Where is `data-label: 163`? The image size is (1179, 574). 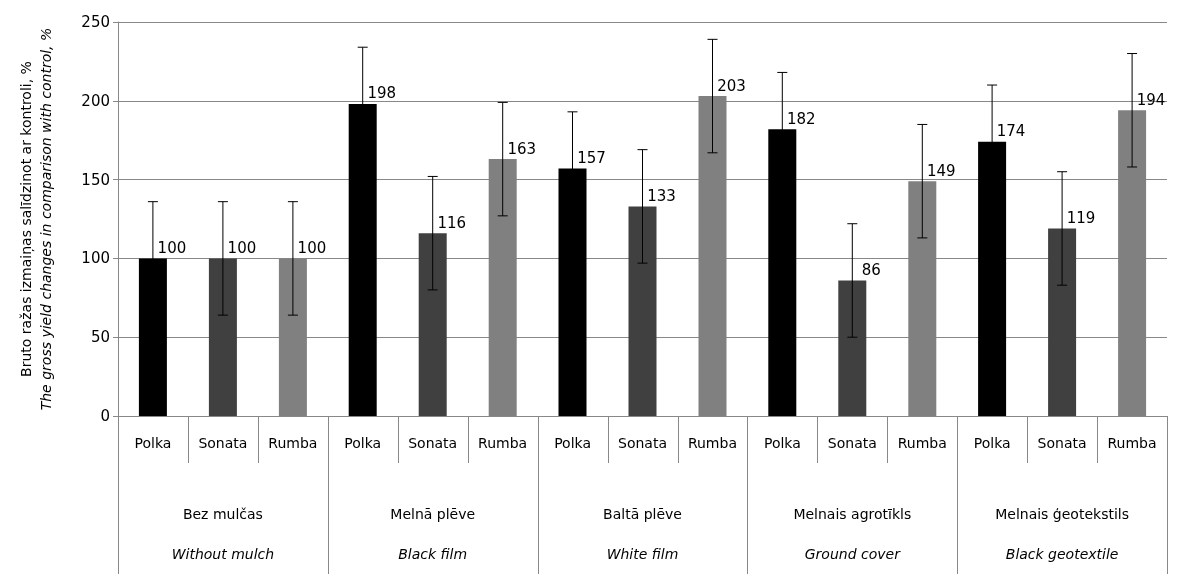 data-label: 163 is located at coordinates (522, 148).